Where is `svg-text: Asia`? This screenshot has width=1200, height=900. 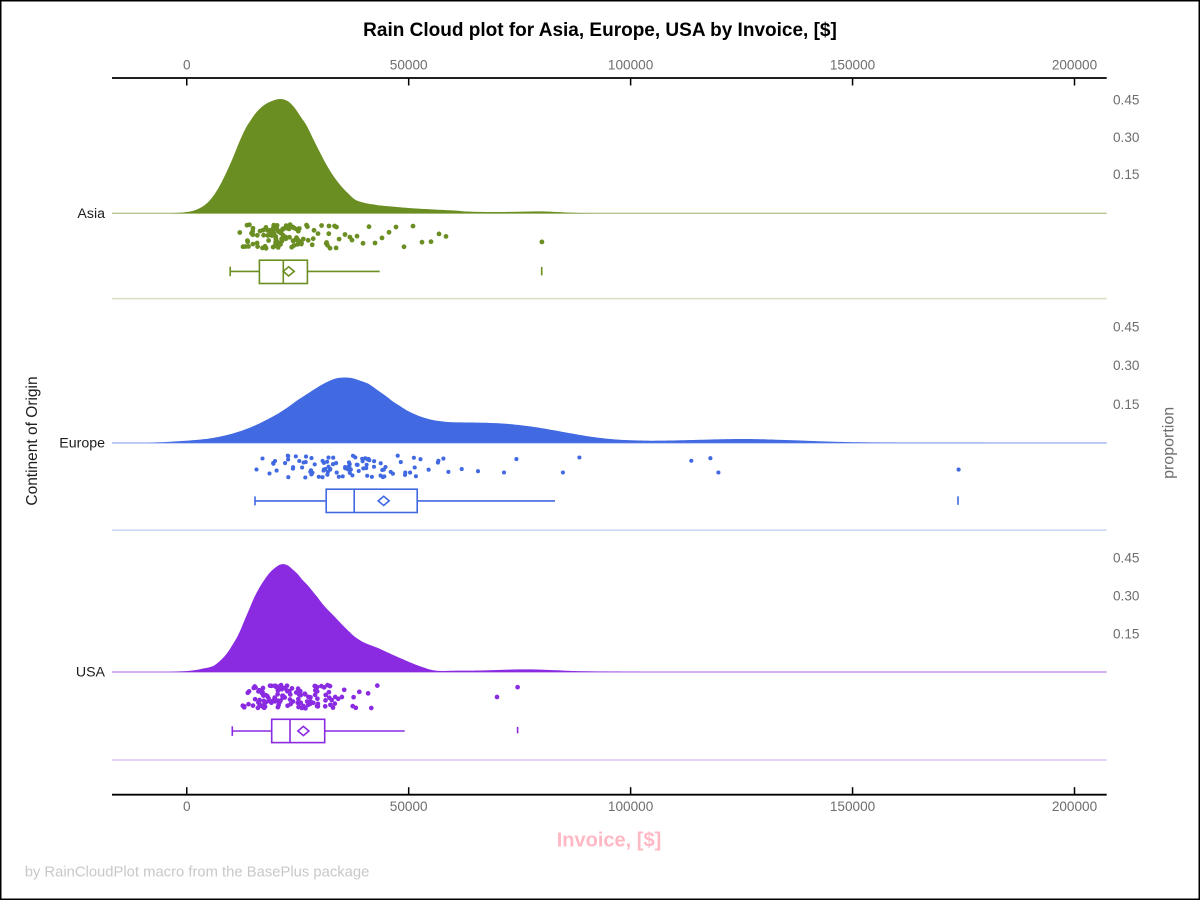
svg-text: Asia is located at coordinates (91, 214).